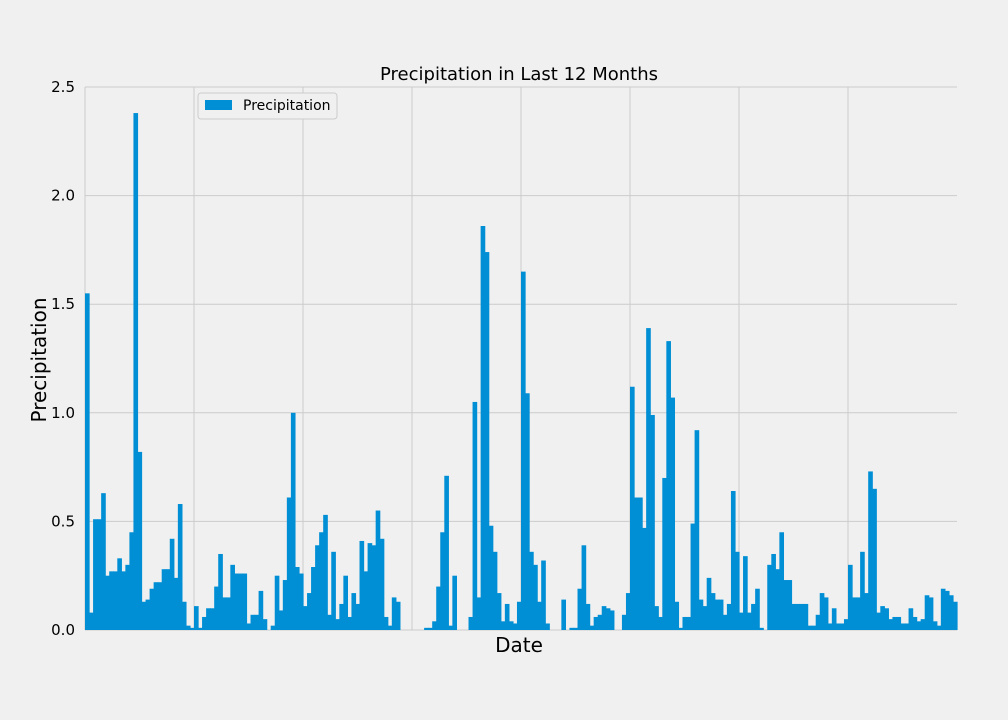 The width and height of the screenshot is (1008, 720). Describe the element at coordinates (519, 74) in the screenshot. I see `chart-title: Precipitation in Last 12 Months` at that location.